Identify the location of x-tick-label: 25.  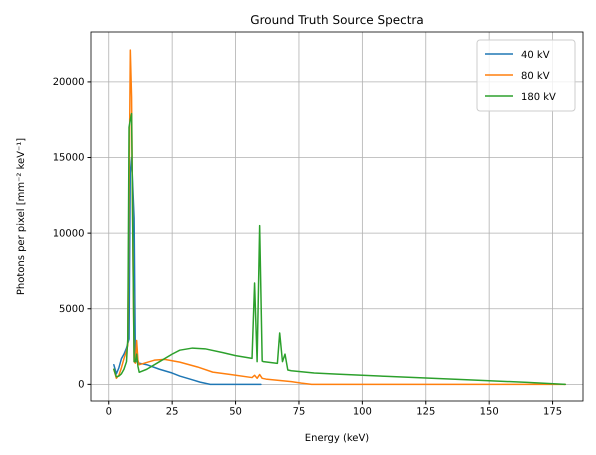
(172, 412).